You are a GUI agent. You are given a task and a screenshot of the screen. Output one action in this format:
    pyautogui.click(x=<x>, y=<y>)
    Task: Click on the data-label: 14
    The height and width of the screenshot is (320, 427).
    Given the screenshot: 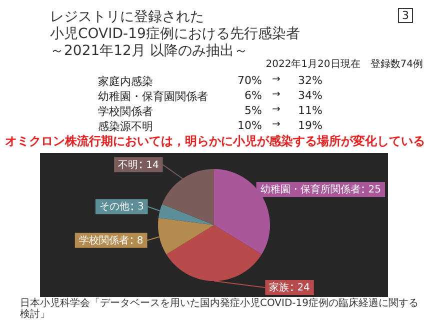 What is the action you would take?
    pyautogui.click(x=152, y=165)
    